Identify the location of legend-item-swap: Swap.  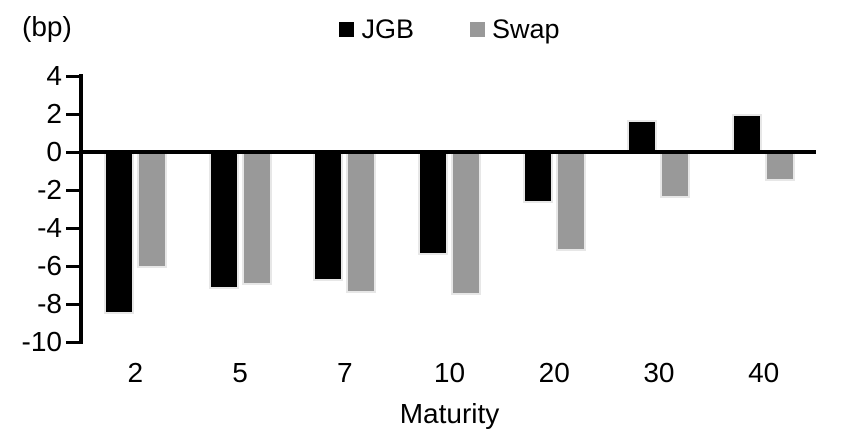
(514, 29).